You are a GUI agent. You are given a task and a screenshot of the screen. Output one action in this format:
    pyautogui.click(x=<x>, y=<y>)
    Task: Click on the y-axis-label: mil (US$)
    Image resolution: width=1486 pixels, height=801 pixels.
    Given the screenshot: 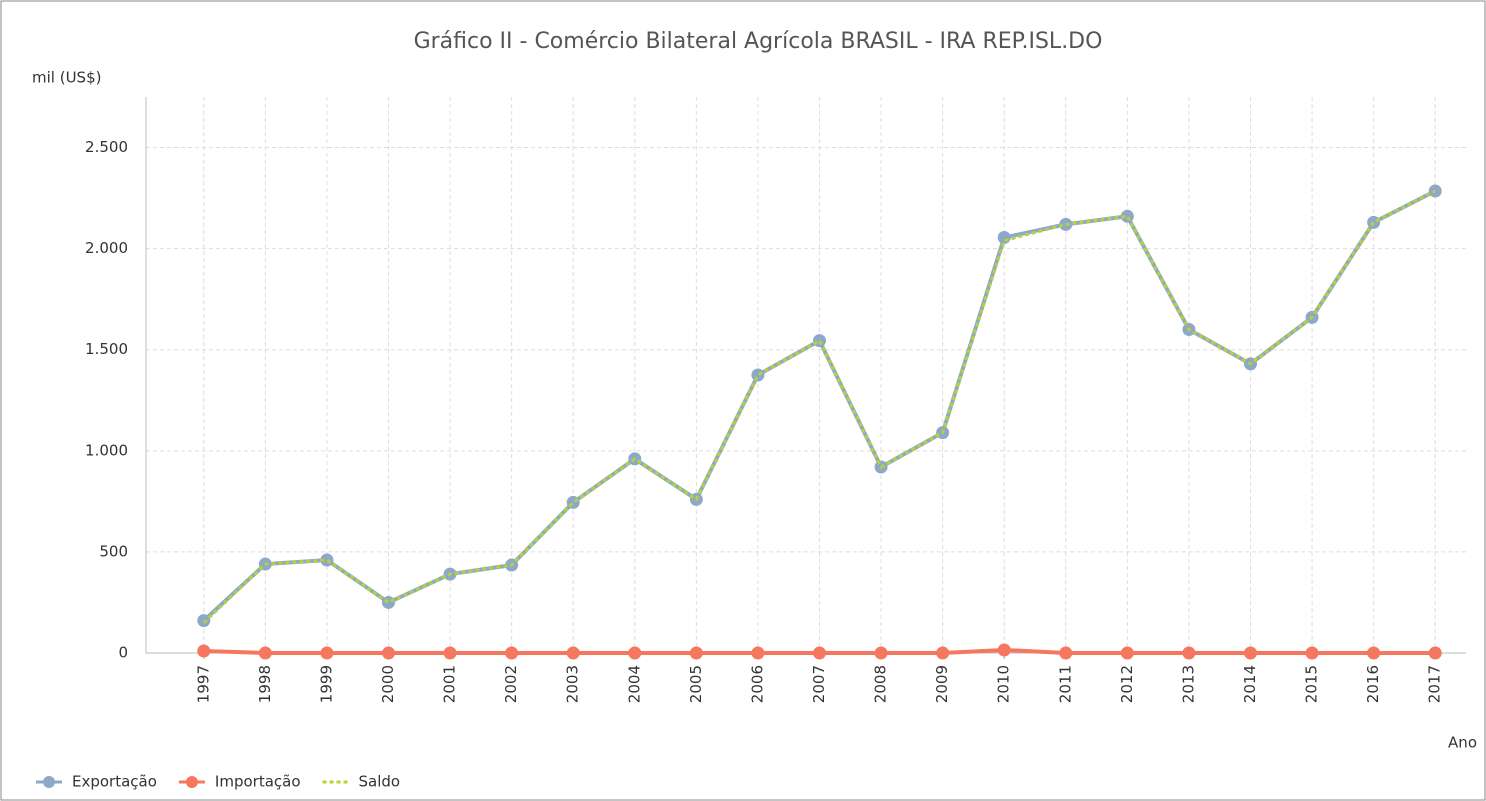 What is the action you would take?
    pyautogui.click(x=66, y=78)
    